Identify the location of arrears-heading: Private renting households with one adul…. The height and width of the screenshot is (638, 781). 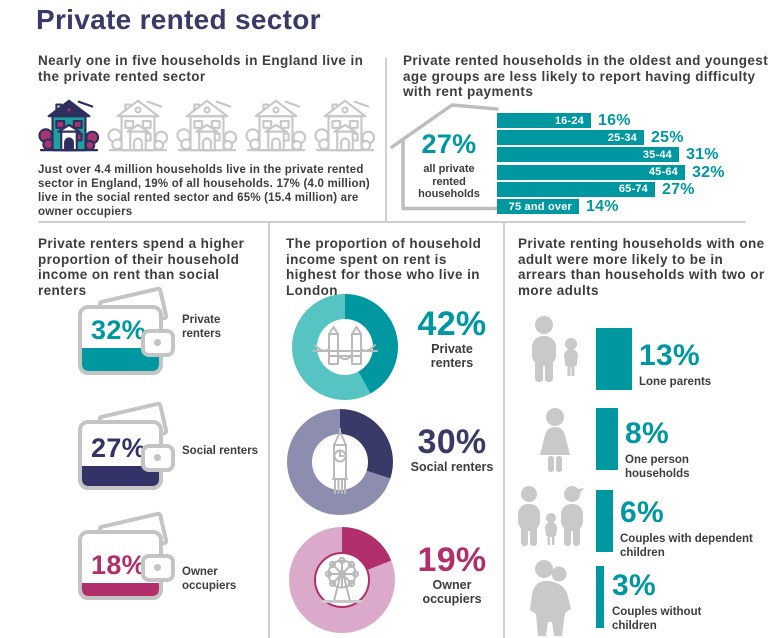
(641, 267).